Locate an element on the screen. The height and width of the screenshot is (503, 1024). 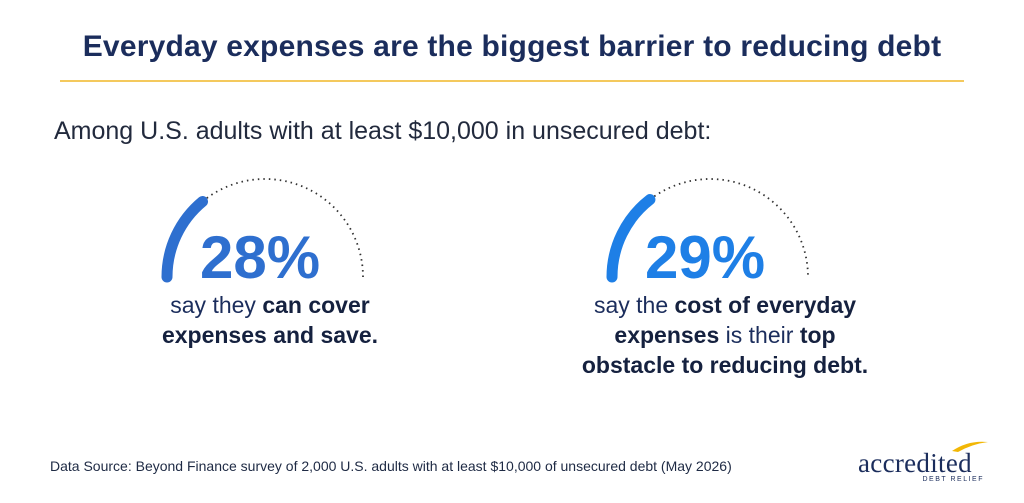
caption-2-bold-4: obstacle to reducing debt. is located at coordinates (725, 365).